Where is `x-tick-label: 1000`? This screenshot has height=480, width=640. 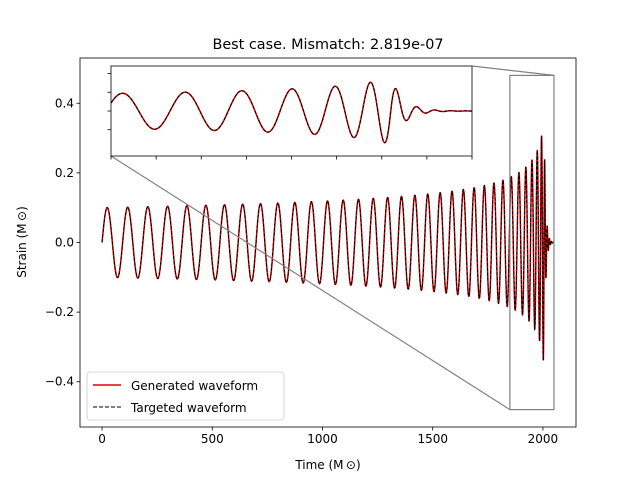 x-tick-label: 1000 is located at coordinates (322, 439).